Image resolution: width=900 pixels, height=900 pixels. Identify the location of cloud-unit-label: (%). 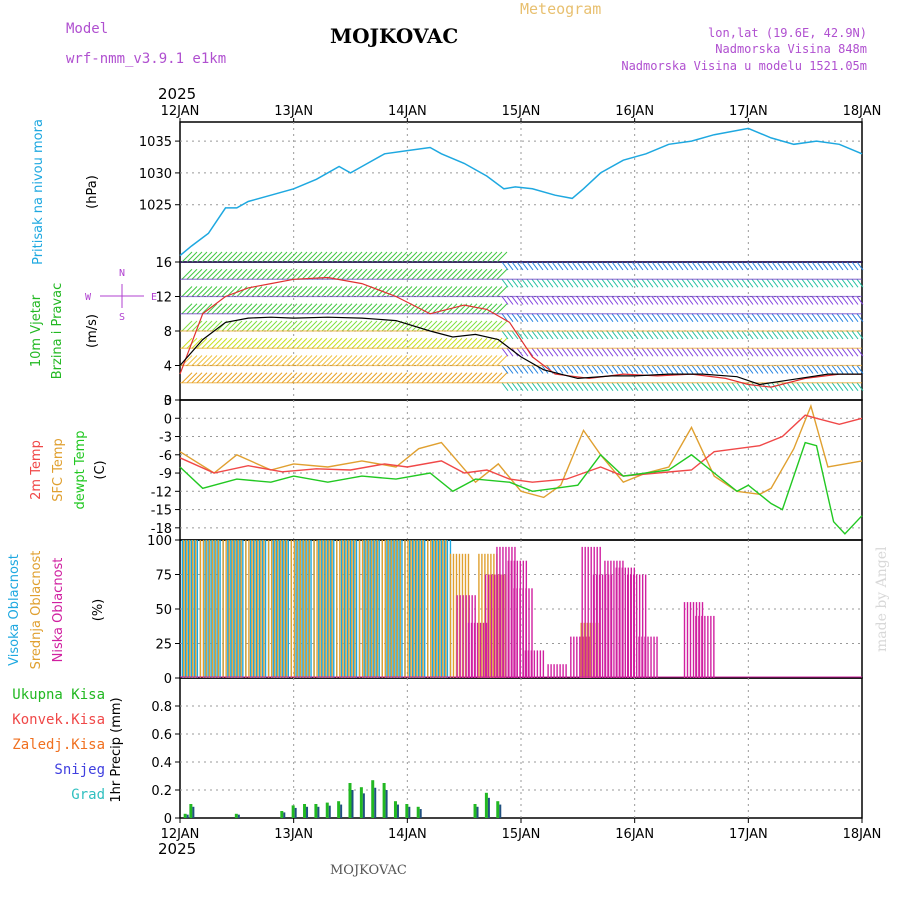
(98, 610).